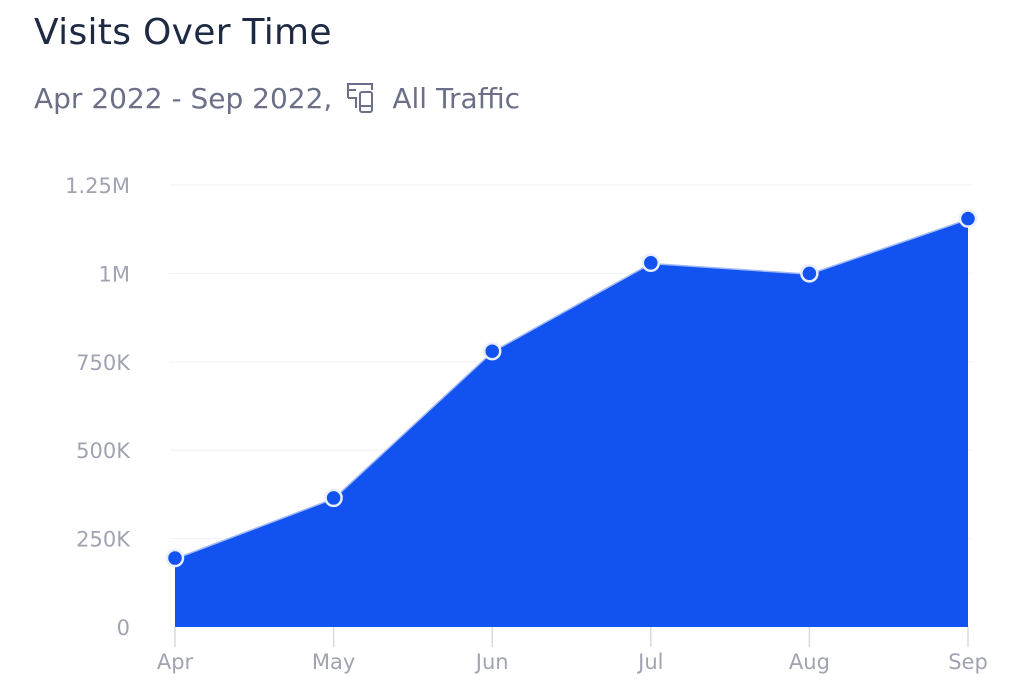 The image size is (1020, 696). Describe the element at coordinates (103, 540) in the screenshot. I see `y-tick-label: 250K` at that location.